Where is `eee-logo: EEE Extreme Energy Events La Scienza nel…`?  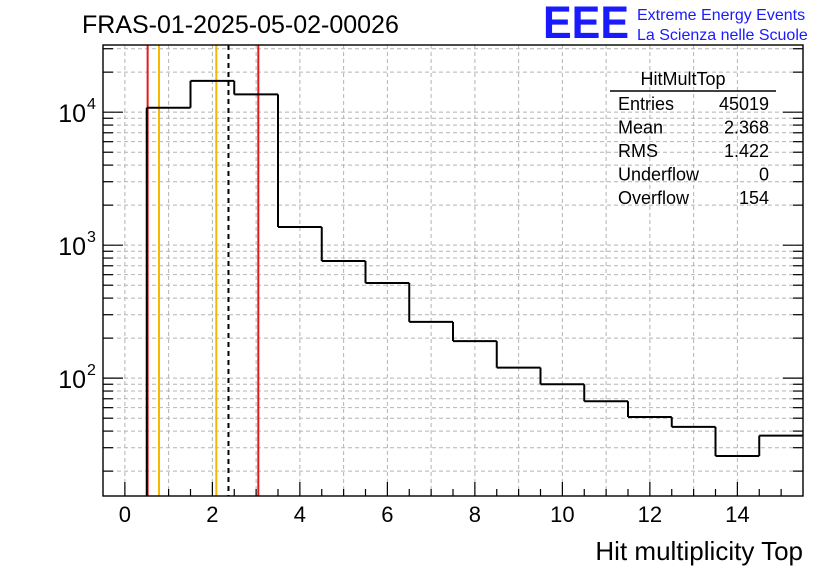 eee-logo: EEE Extreme Energy Events La Scienza nel… is located at coordinates (675, 24).